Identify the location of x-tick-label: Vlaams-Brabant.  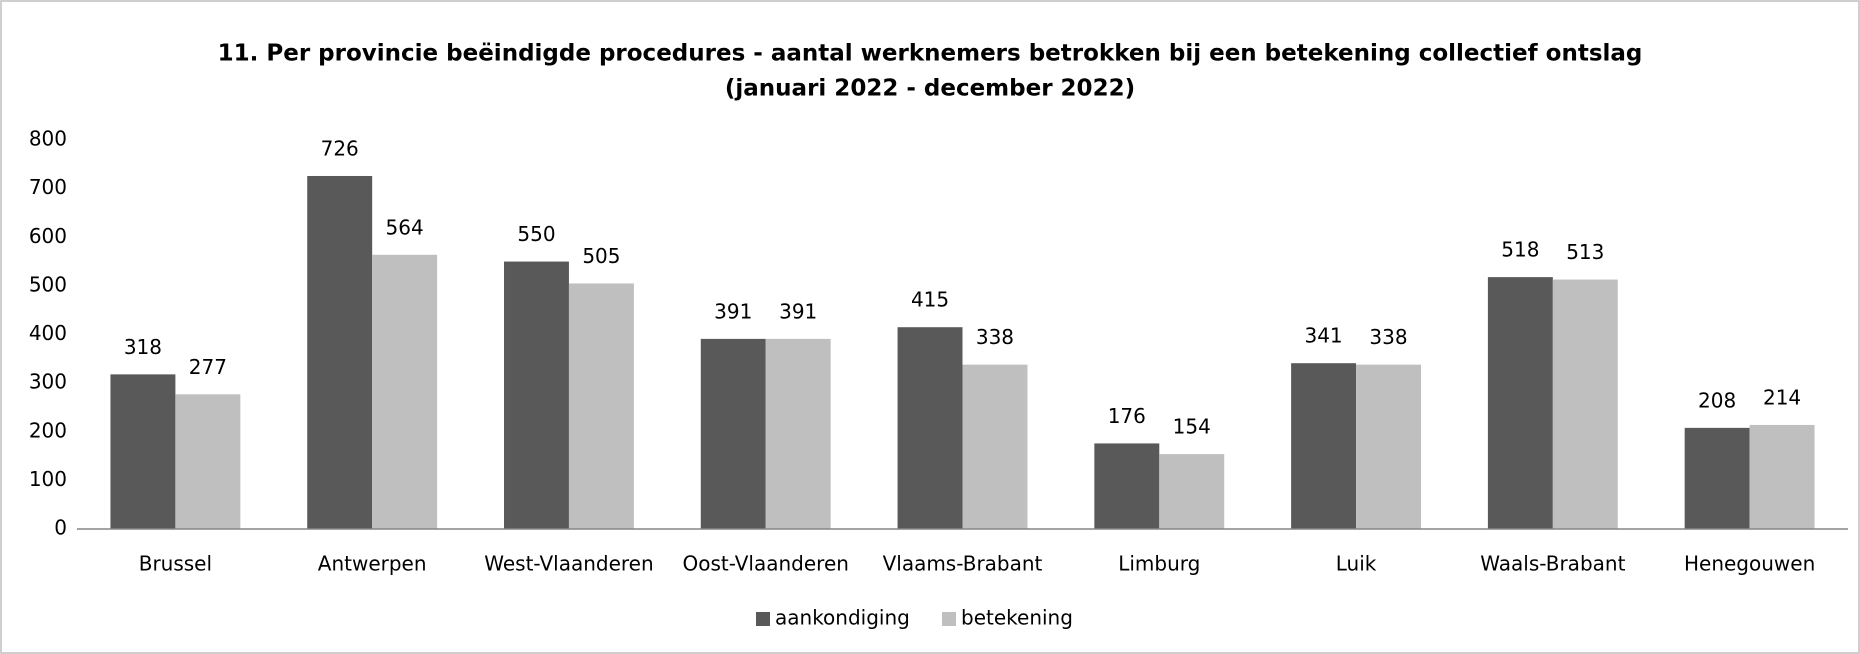
(963, 564).